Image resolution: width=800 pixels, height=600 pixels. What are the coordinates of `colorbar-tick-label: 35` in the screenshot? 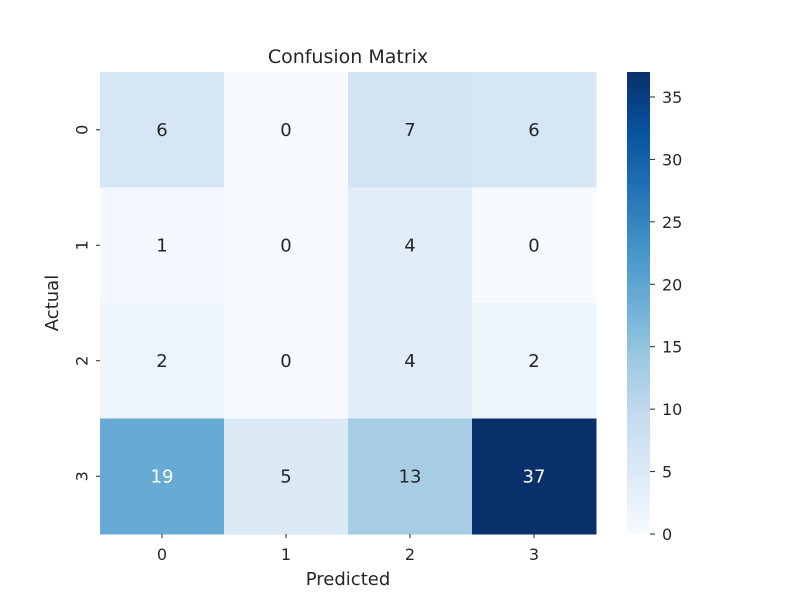 It's located at (672, 97).